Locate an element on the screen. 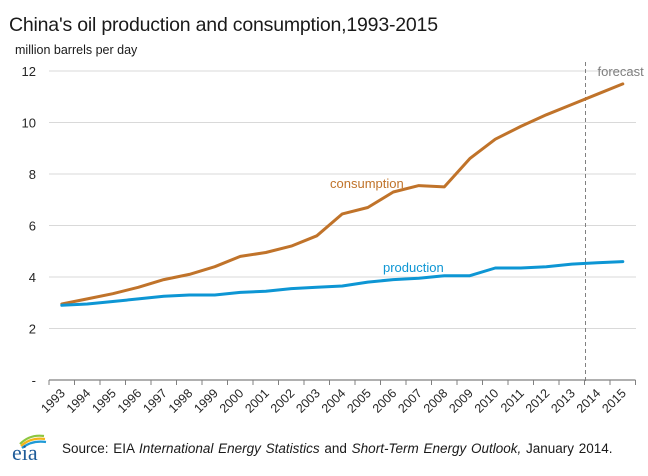  source-title-2: Short-Term Energy Outlook, is located at coordinates (436, 448).